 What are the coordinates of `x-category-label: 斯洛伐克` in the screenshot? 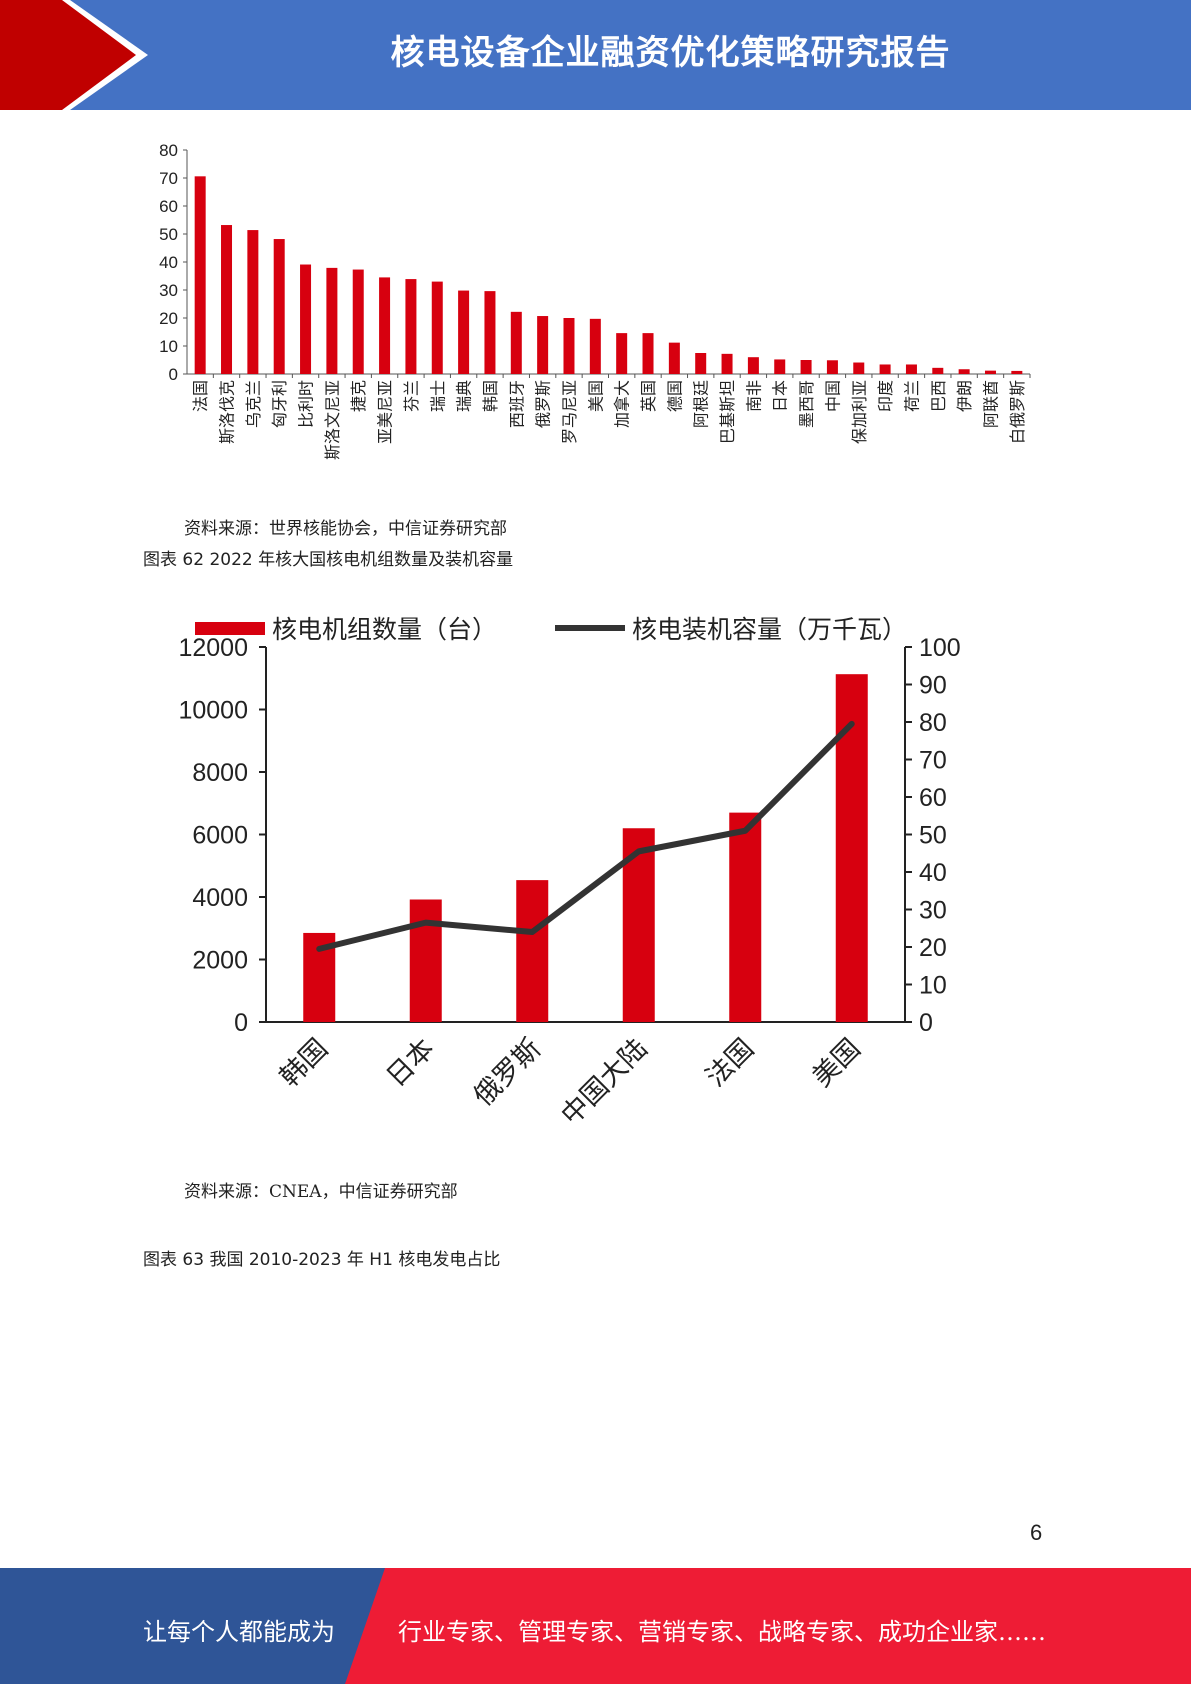 It's located at (227, 412).